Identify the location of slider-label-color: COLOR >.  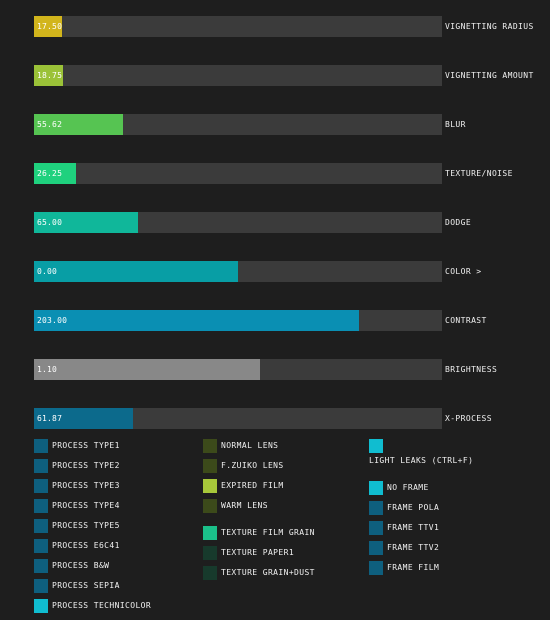
(463, 271).